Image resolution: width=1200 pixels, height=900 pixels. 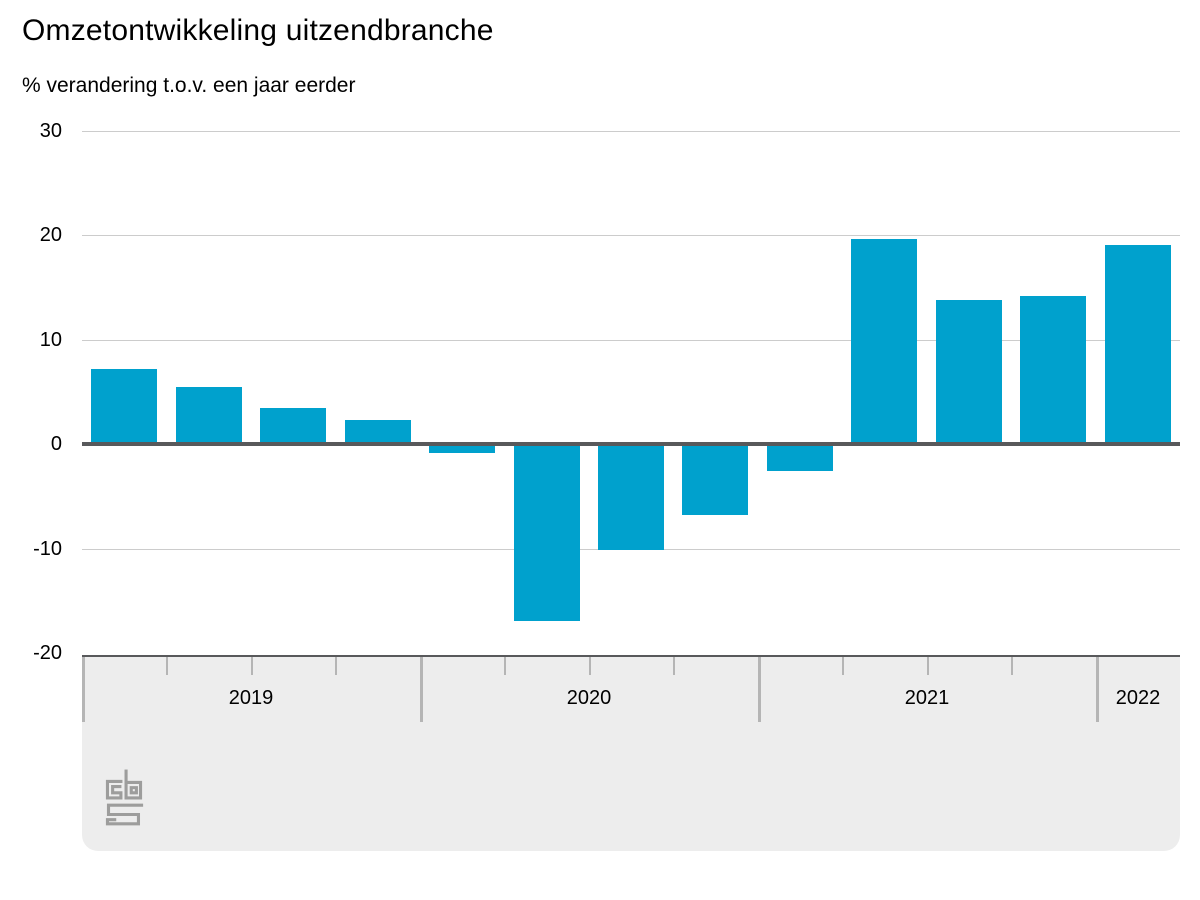 I want to click on chart-title: Omzetontwikkeling uitzendbranche, so click(x=258, y=30).